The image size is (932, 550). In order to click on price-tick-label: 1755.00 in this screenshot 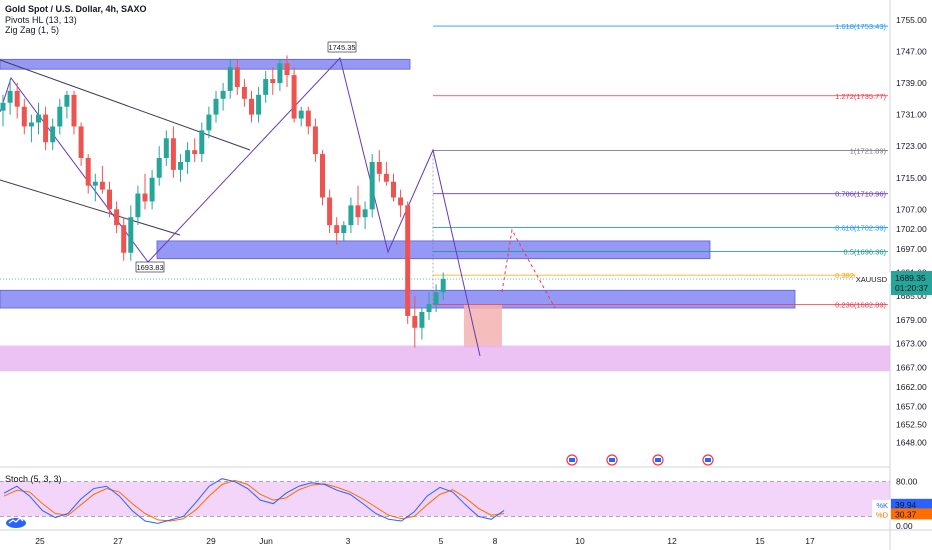, I will do `click(911, 20)`.